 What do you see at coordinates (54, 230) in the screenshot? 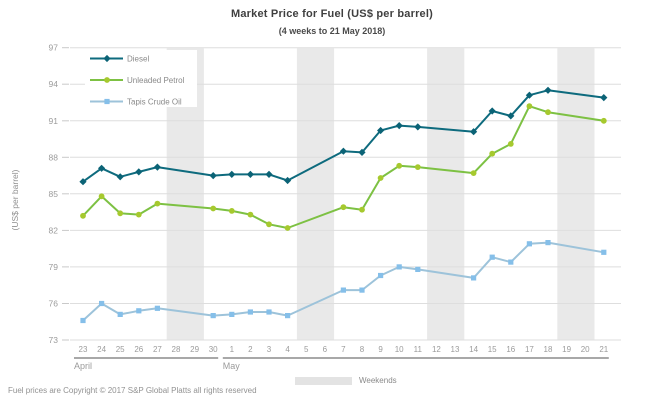
I see `svg-text: 82` at bounding box center [54, 230].